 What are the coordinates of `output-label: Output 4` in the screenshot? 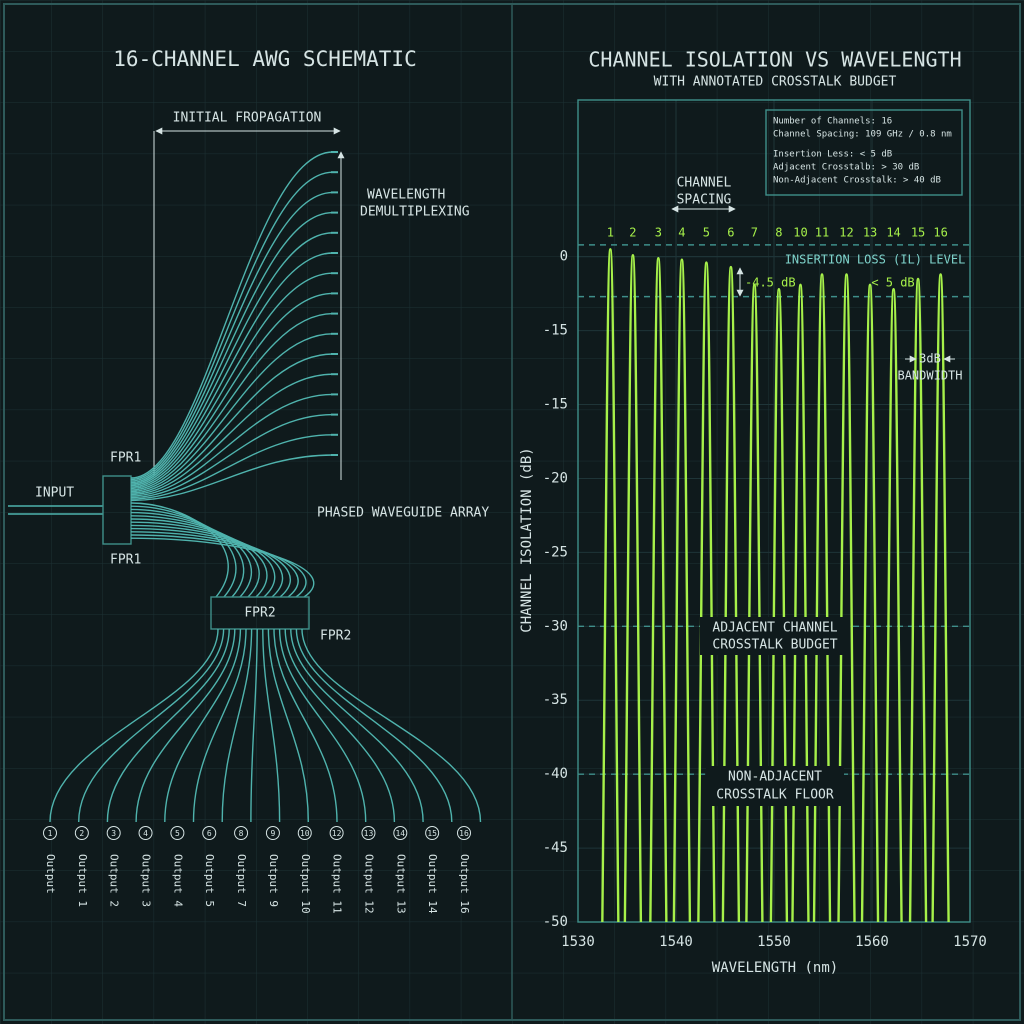 It's located at (177, 880).